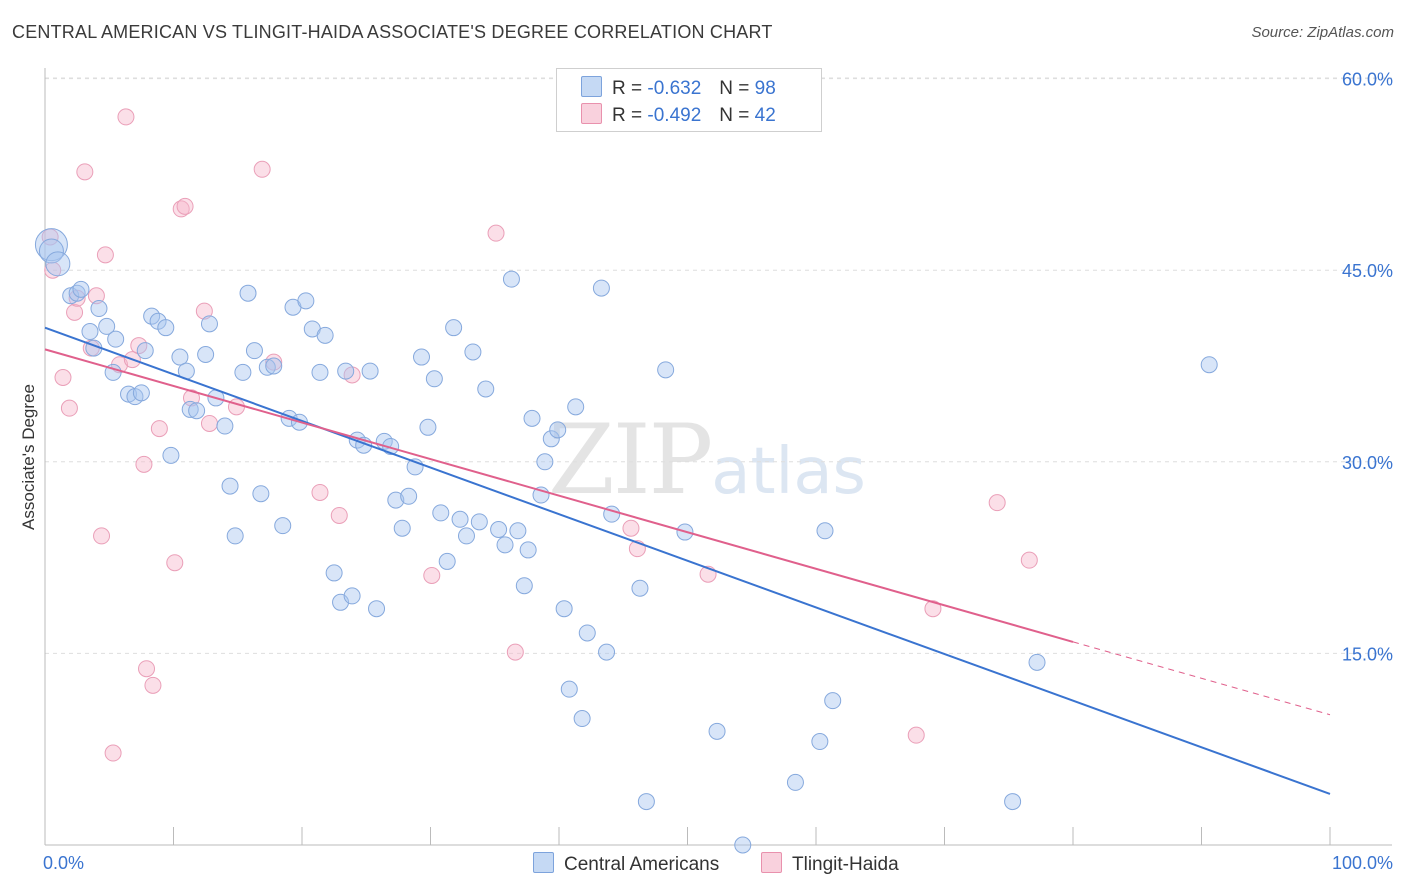  What do you see at coordinates (642, 864) in the screenshot?
I see `bottom-legend-label: Central Americans` at bounding box center [642, 864].